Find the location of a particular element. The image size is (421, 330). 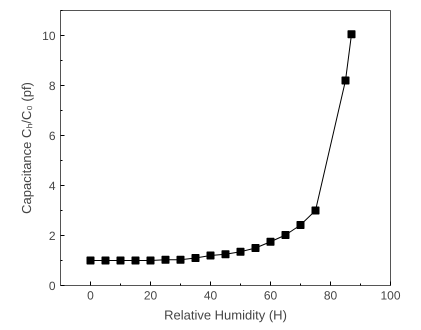

y-tick-label: 6 is located at coordinates (52, 136).